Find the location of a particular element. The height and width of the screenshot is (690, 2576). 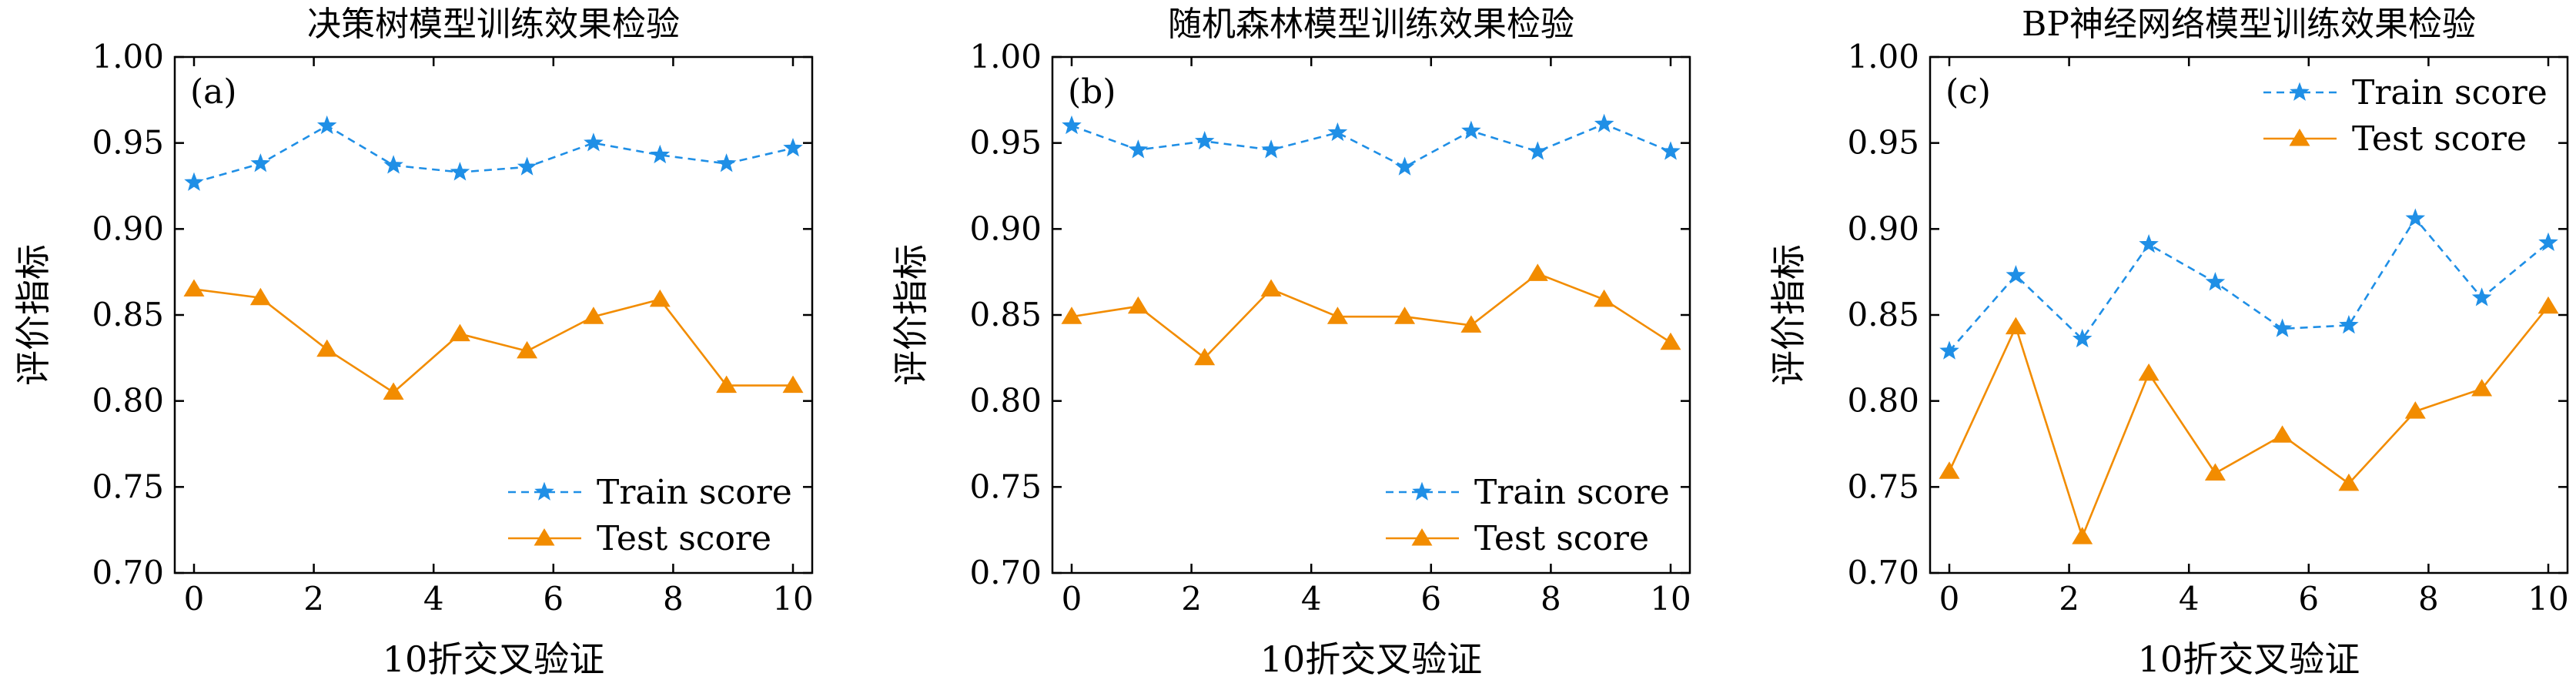

chart-title: BP神经网络模型训练效果检验 is located at coordinates (2249, 24).